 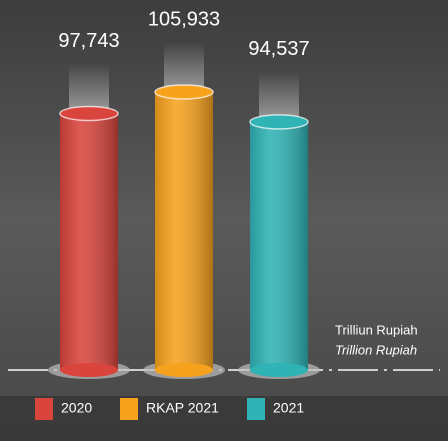 What do you see at coordinates (376, 329) in the screenshot?
I see `unit-label: Trilliun Rupiah` at bounding box center [376, 329].